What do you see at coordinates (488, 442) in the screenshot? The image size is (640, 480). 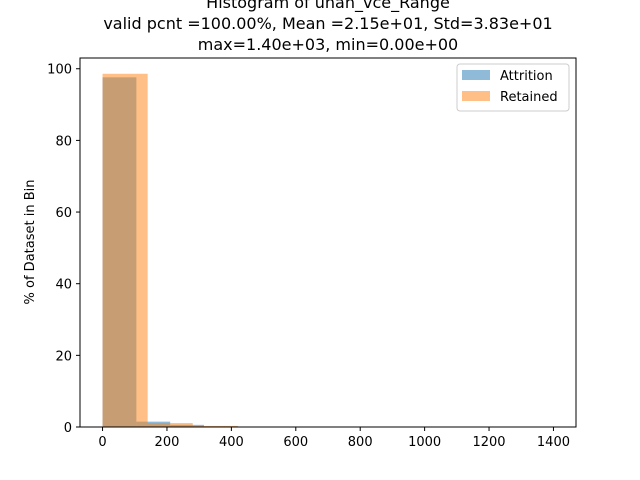 I see `x-tick-label-6: 1200` at bounding box center [488, 442].